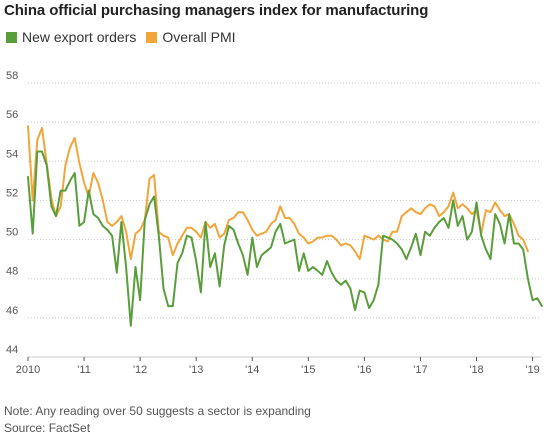 The height and width of the screenshot is (437, 549). What do you see at coordinates (252, 370) in the screenshot?
I see `x-tick-label-'14: '14` at bounding box center [252, 370].